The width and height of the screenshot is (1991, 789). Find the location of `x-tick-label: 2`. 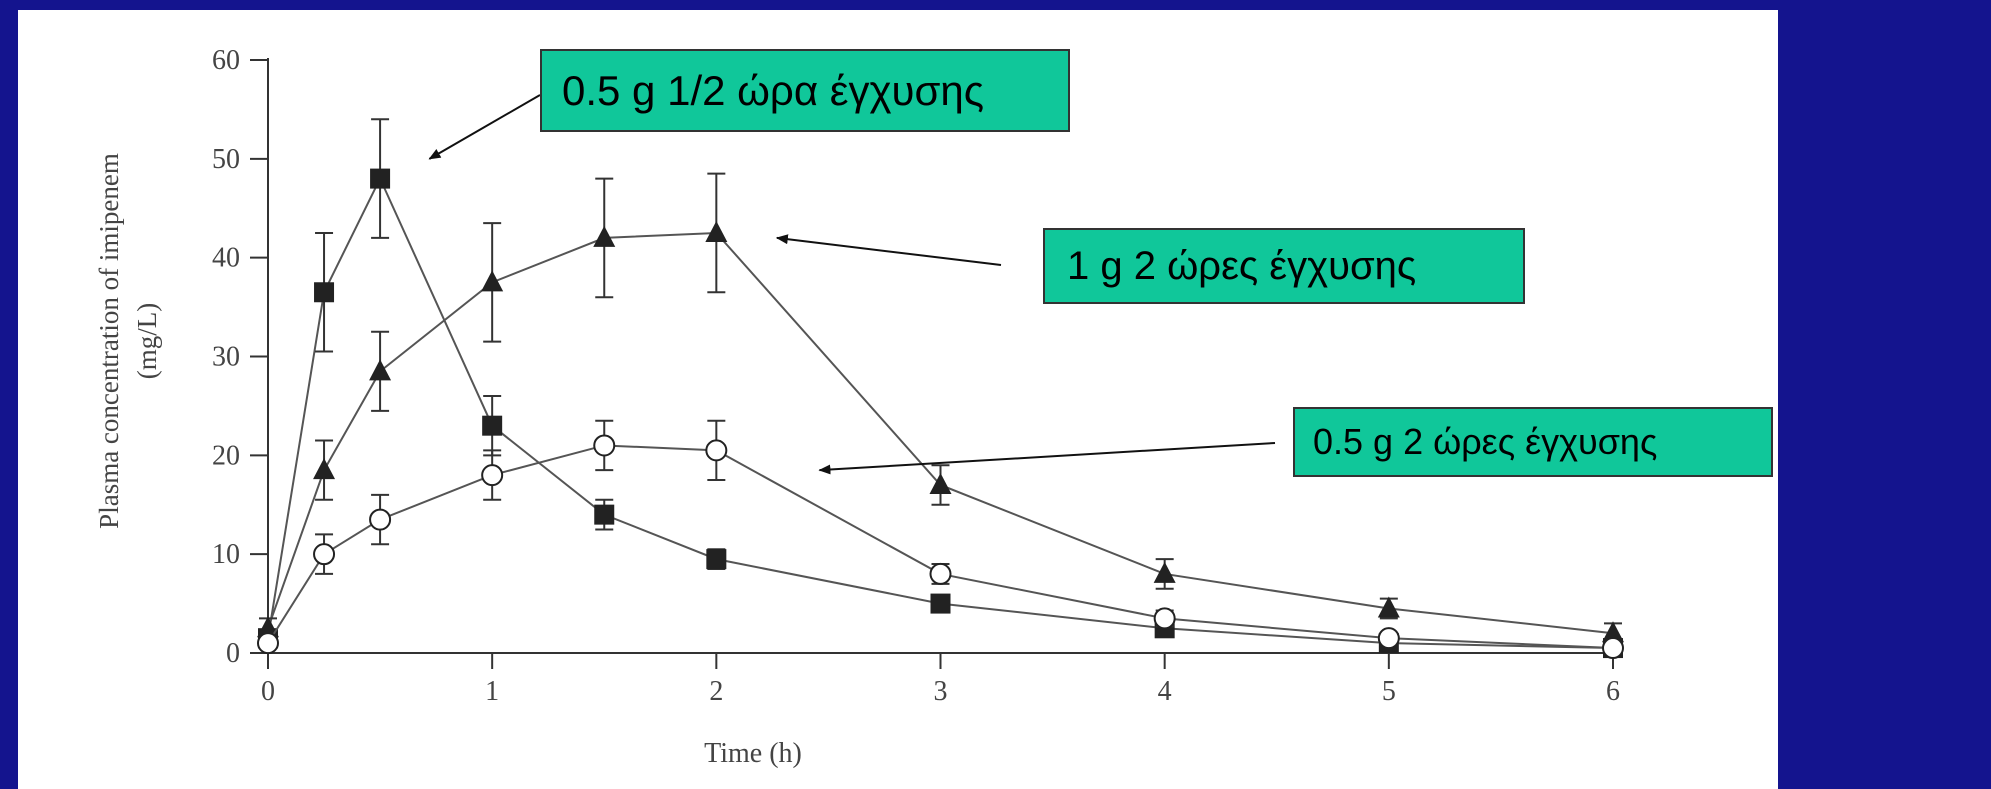

x-tick-label: 2 is located at coordinates (716, 691).